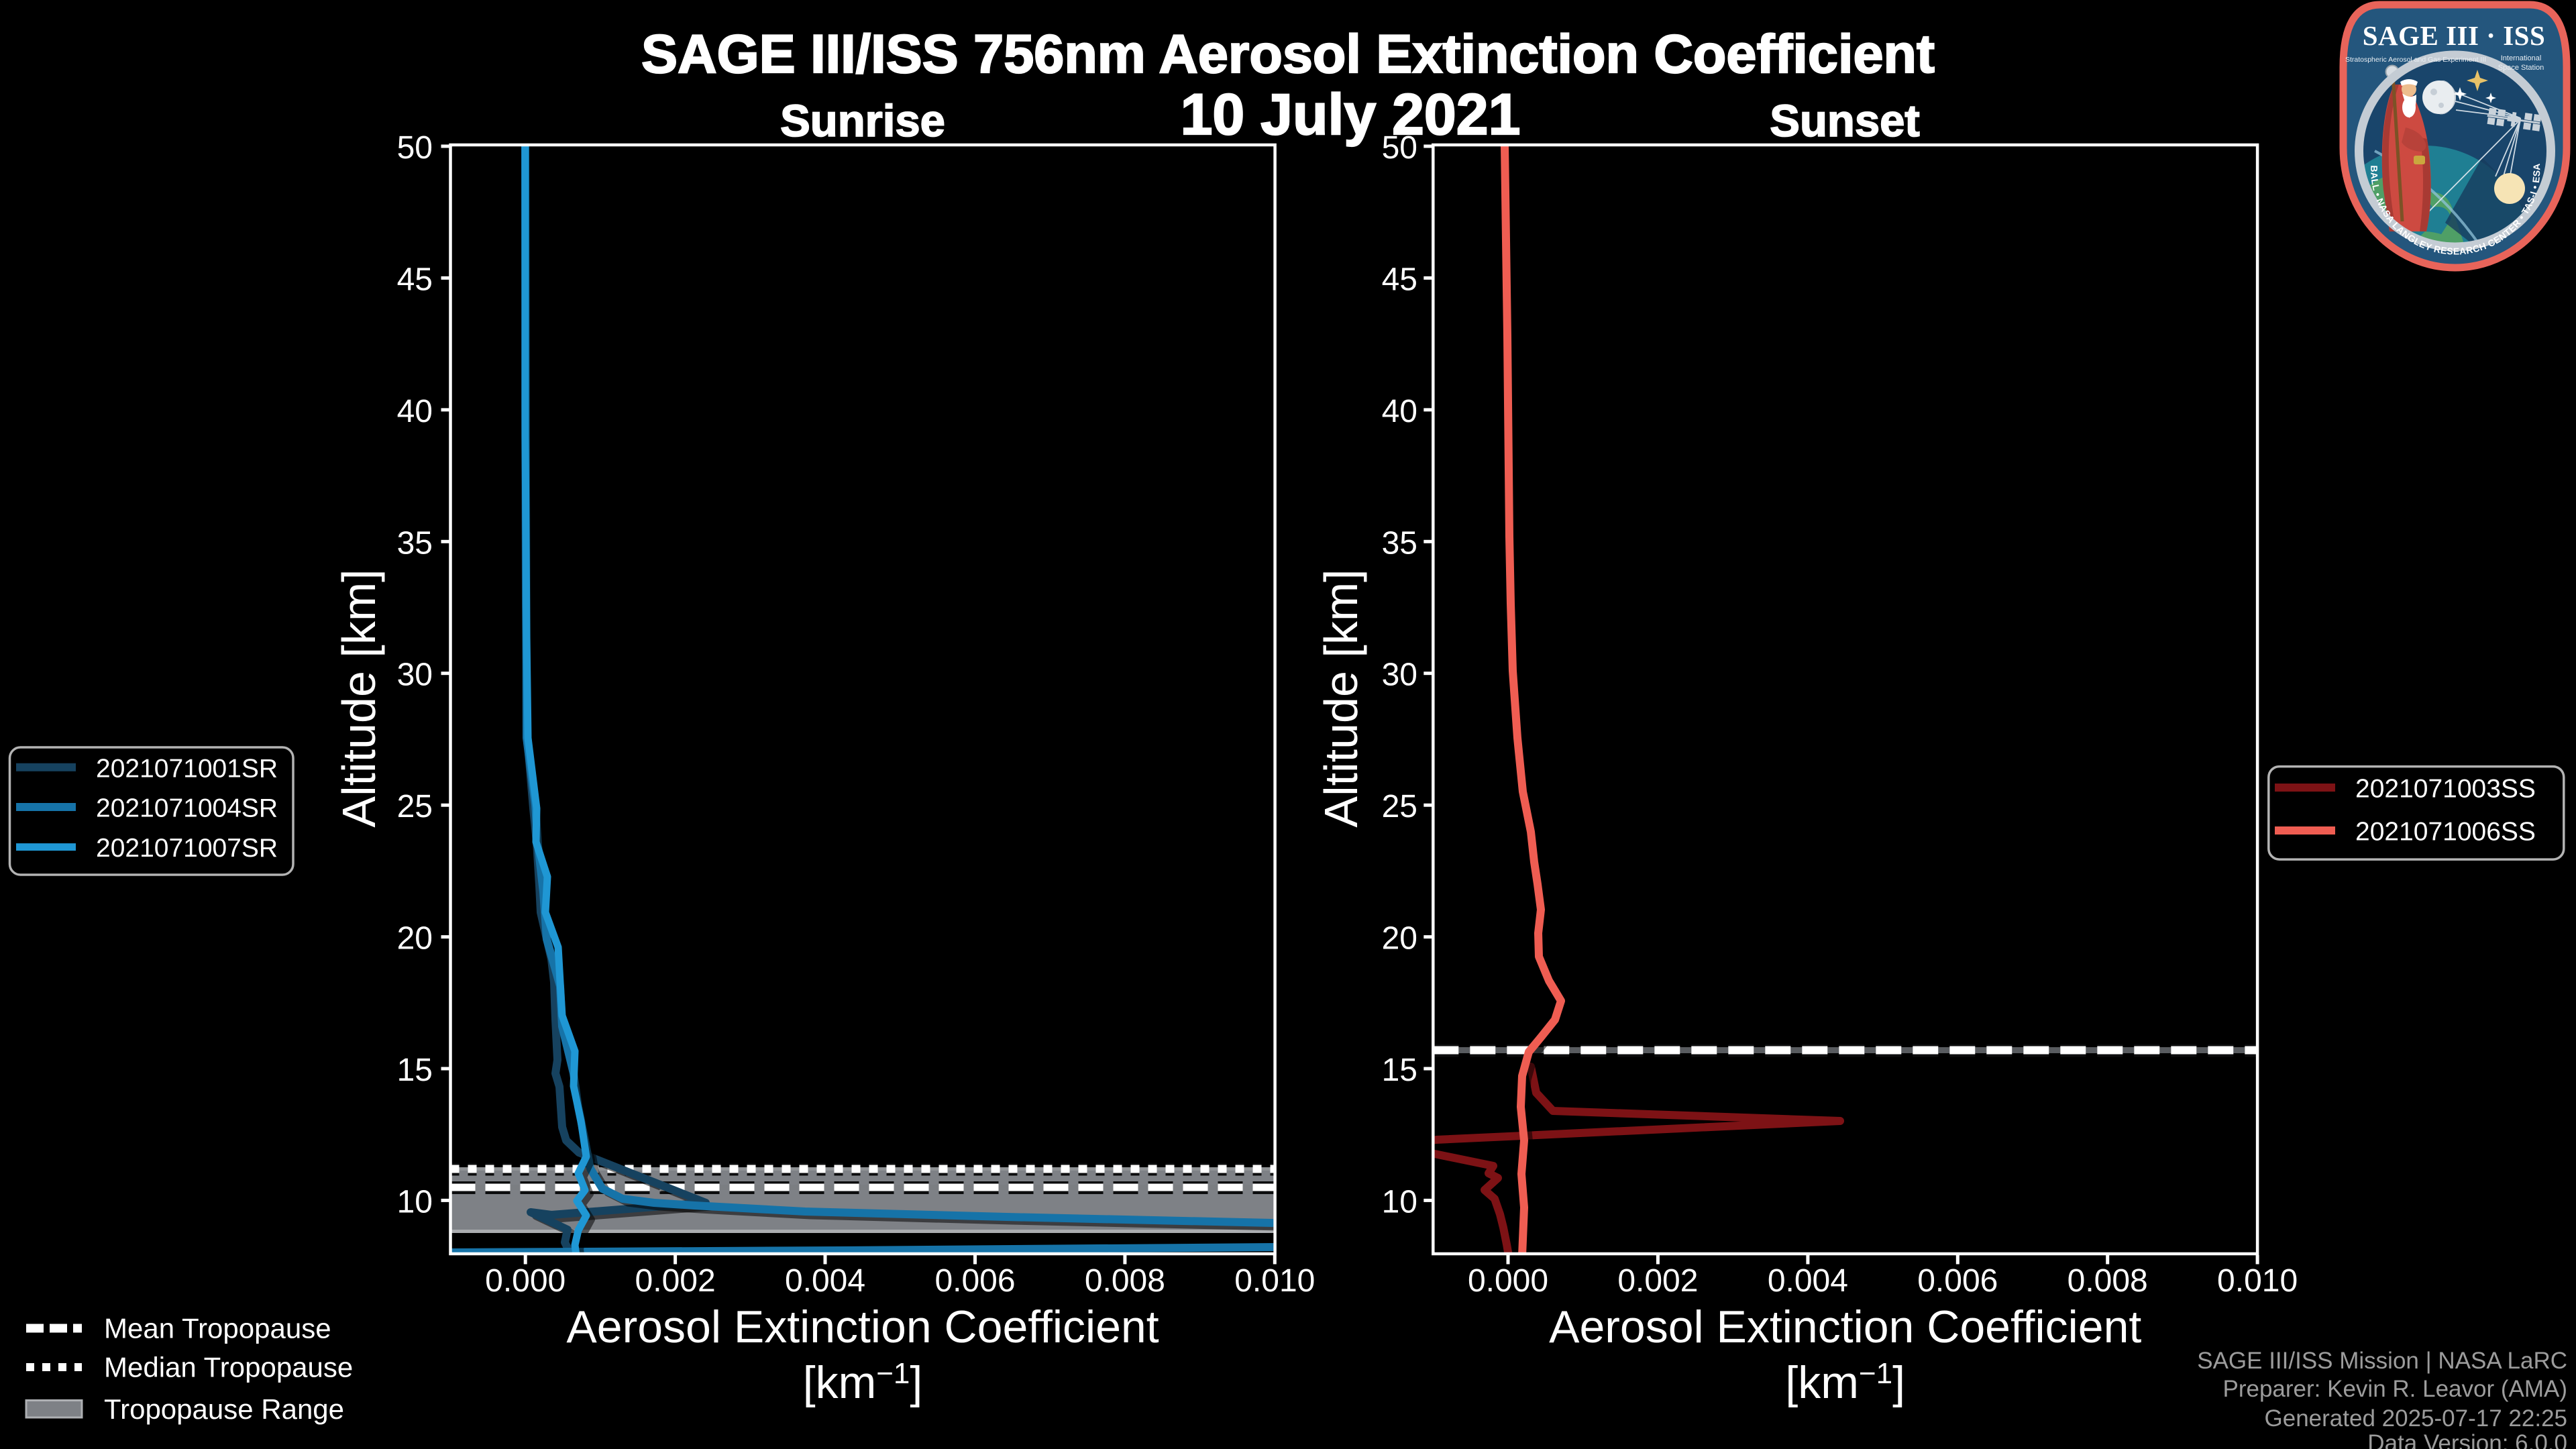  Describe the element at coordinates (187, 768) in the screenshot. I see `svg-text: 2021071001SR` at that location.